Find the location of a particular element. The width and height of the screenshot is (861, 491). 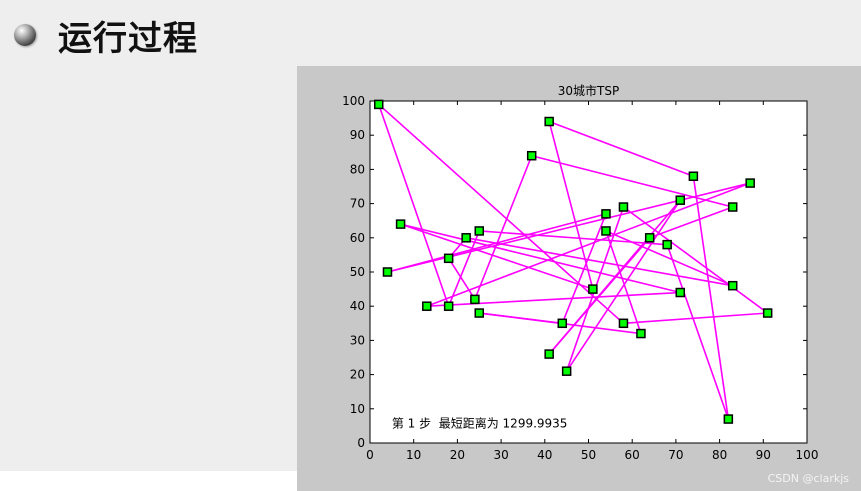

x-tick-label: 40 is located at coordinates (544, 455).